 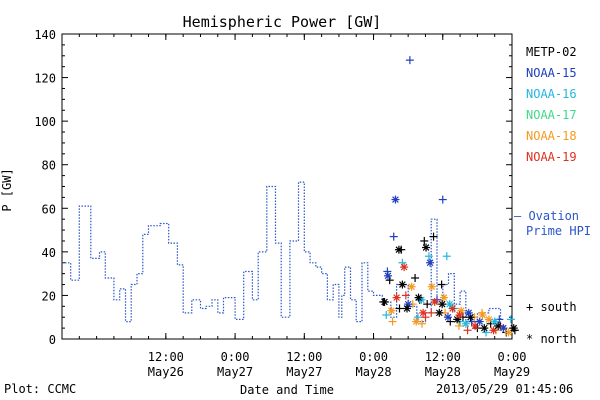 I want to click on plot-credit: Plot: CCMC, so click(x=40, y=389).